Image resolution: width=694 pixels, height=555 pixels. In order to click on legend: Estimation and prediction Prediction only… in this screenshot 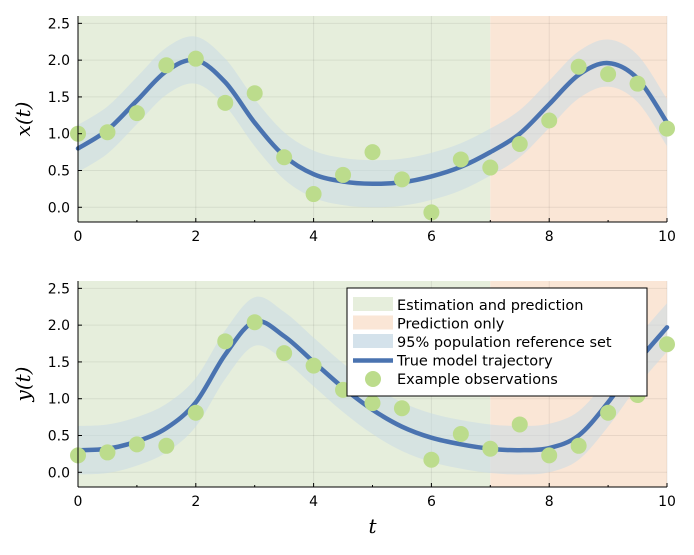, I will do `click(497, 342)`.